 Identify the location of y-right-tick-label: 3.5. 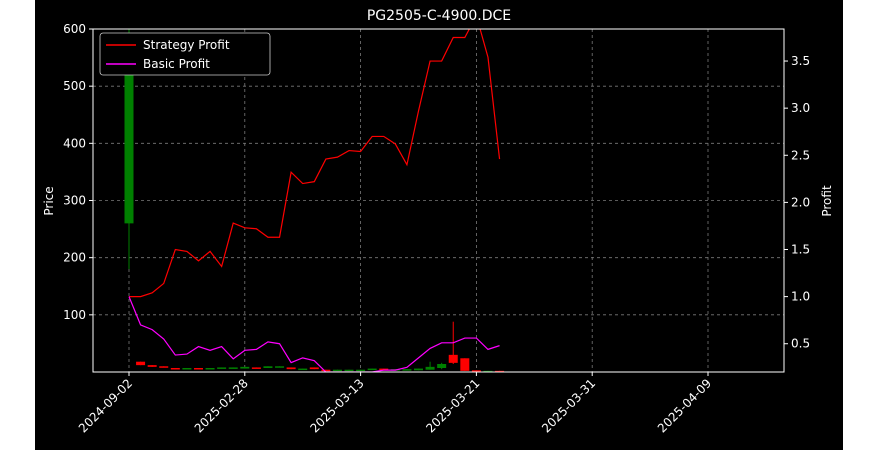
(800, 61).